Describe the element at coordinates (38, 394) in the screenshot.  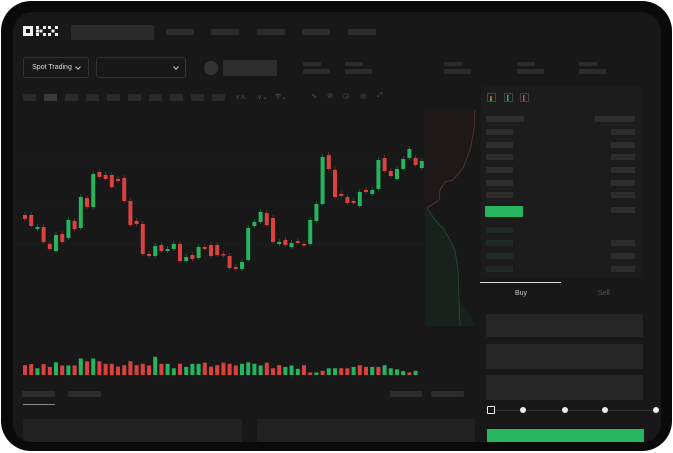
I see `tab-open-orders` at that location.